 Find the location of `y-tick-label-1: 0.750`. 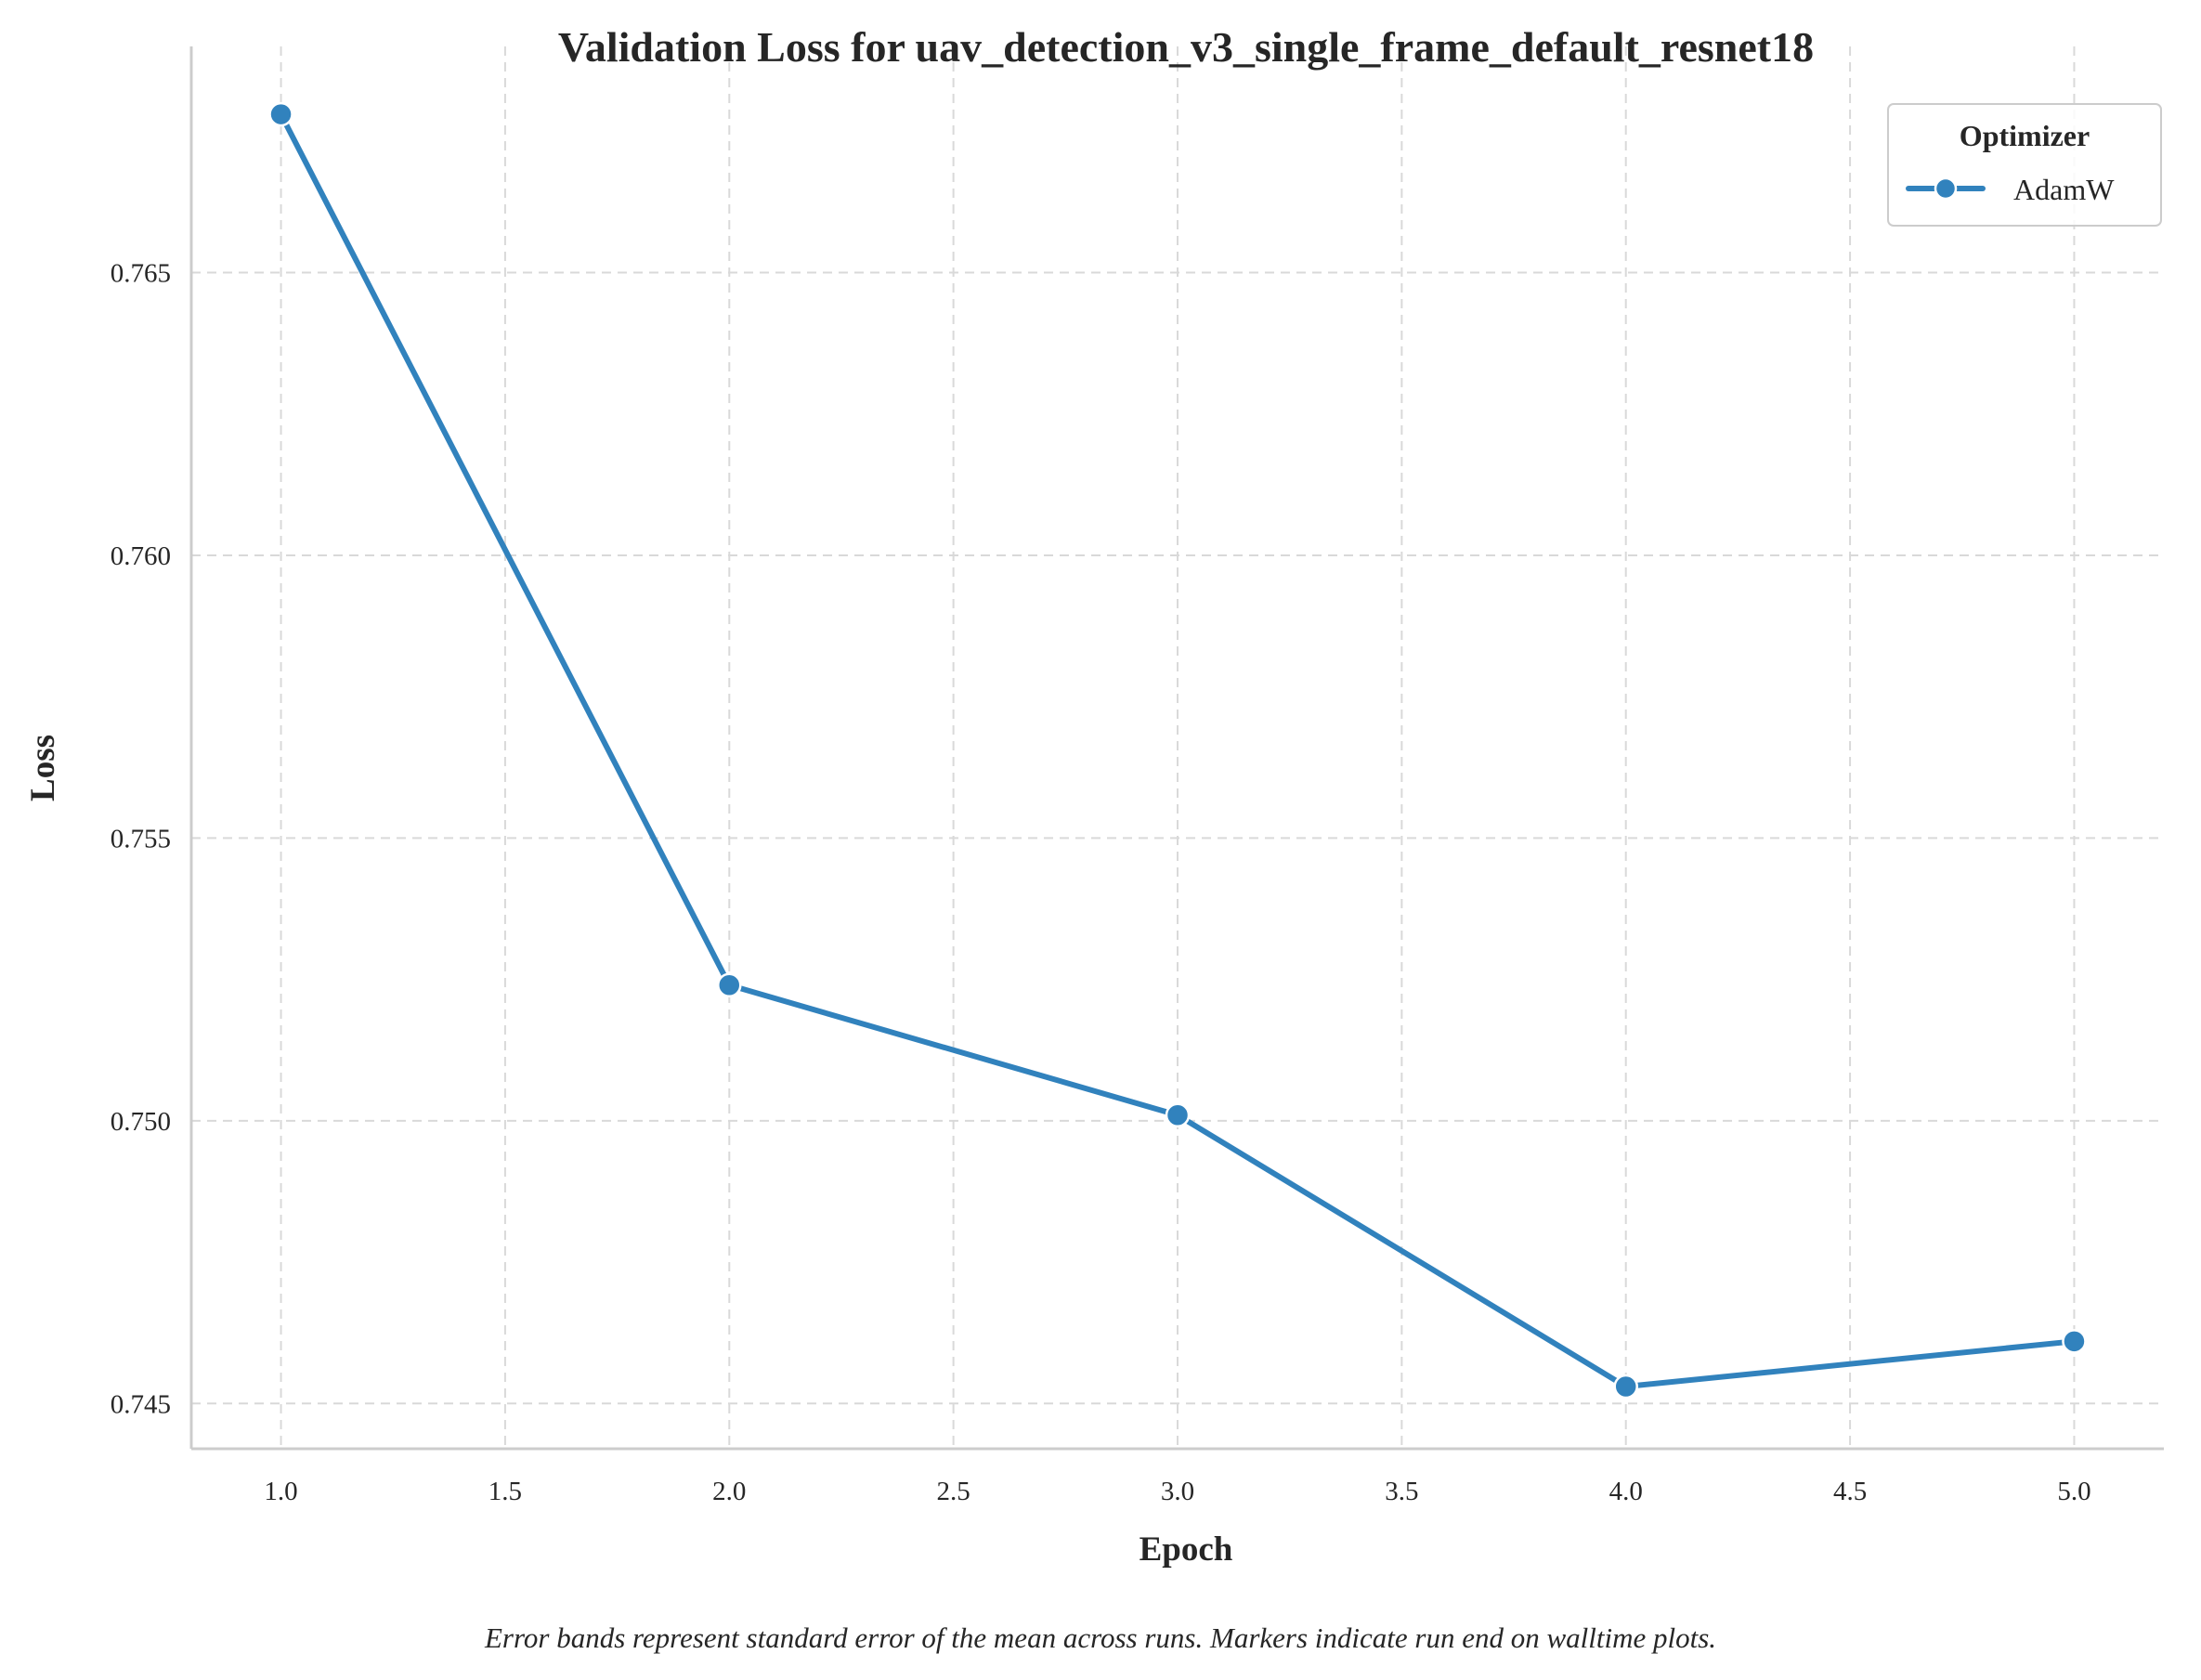

y-tick-label-1: 0.750 is located at coordinates (141, 1122).